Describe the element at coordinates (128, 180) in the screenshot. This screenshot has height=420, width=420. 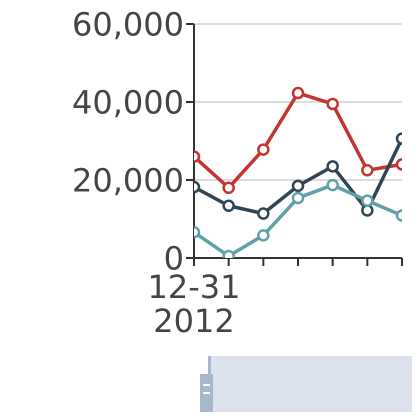
I see `y-tick-label: 20,000` at that location.